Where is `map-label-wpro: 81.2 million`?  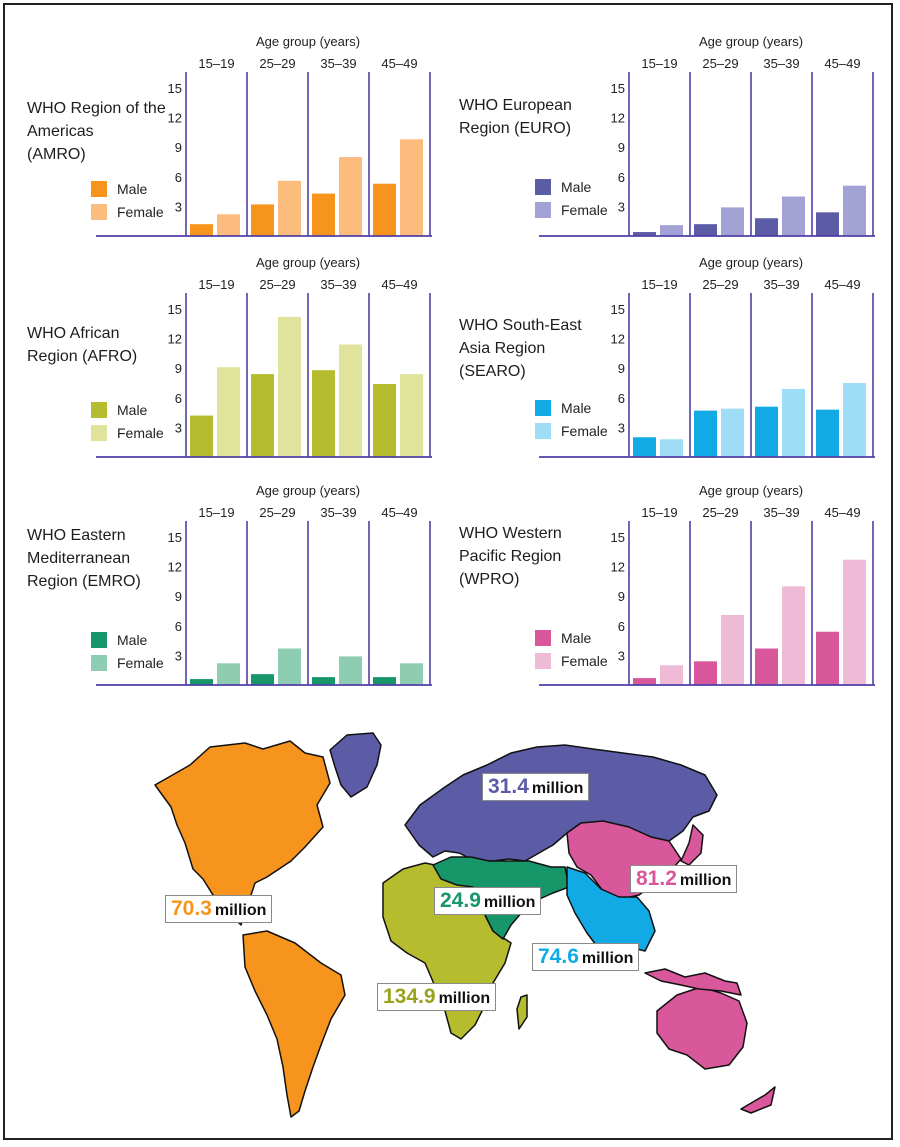
map-label-wpro: 81.2 million is located at coordinates (684, 879).